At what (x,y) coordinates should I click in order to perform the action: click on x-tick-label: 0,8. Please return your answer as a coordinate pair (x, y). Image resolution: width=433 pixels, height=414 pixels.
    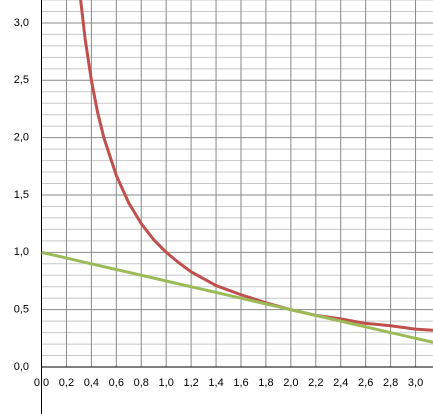
    Looking at the image, I should click on (141, 383).